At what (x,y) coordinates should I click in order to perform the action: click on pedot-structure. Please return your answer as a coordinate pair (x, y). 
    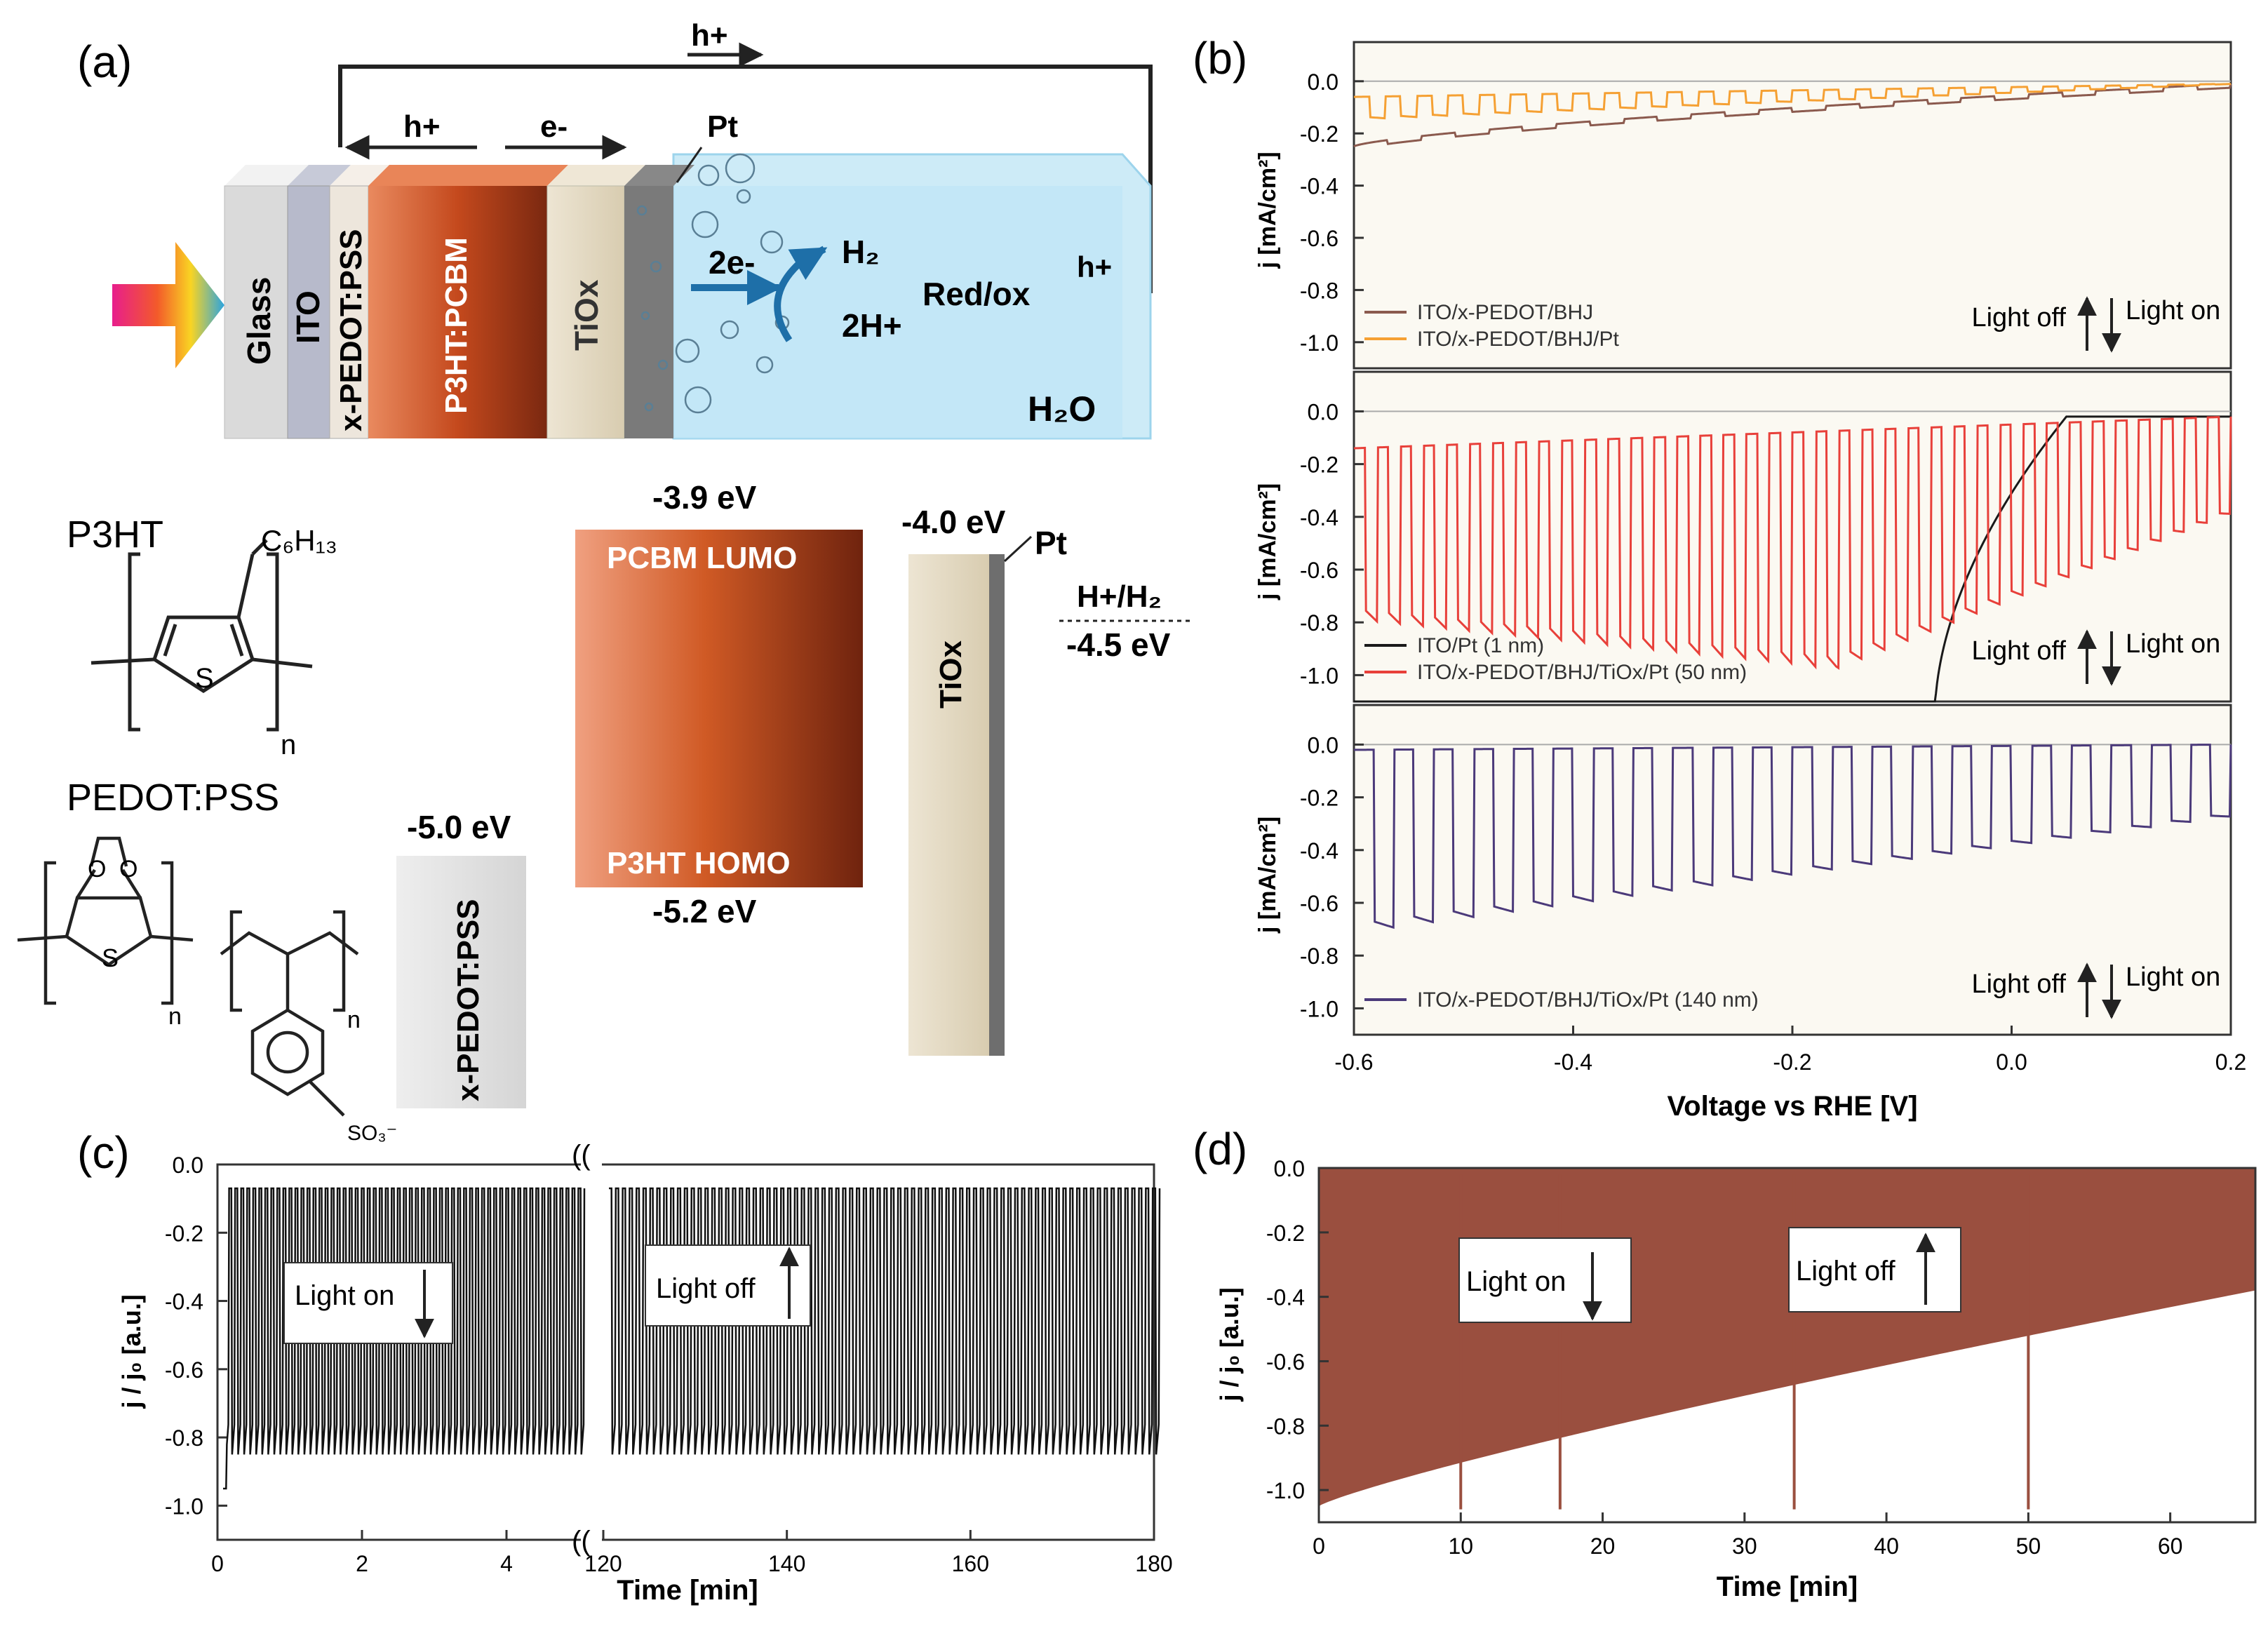
    Looking at the image, I should click on (188, 976).